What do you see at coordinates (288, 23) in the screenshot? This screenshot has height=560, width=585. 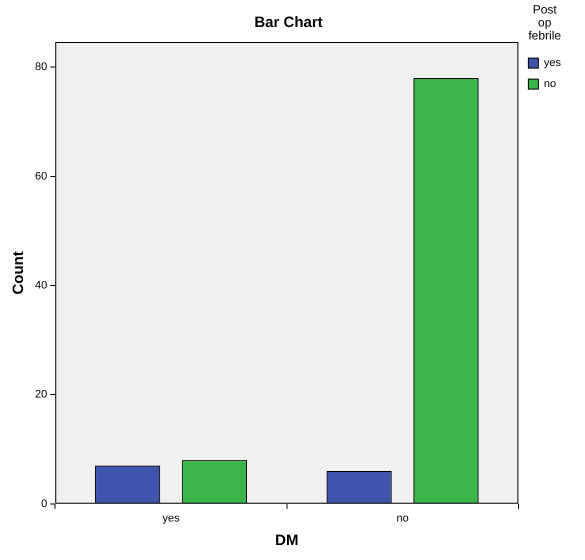 I see `chart-title: Bar Chart` at bounding box center [288, 23].